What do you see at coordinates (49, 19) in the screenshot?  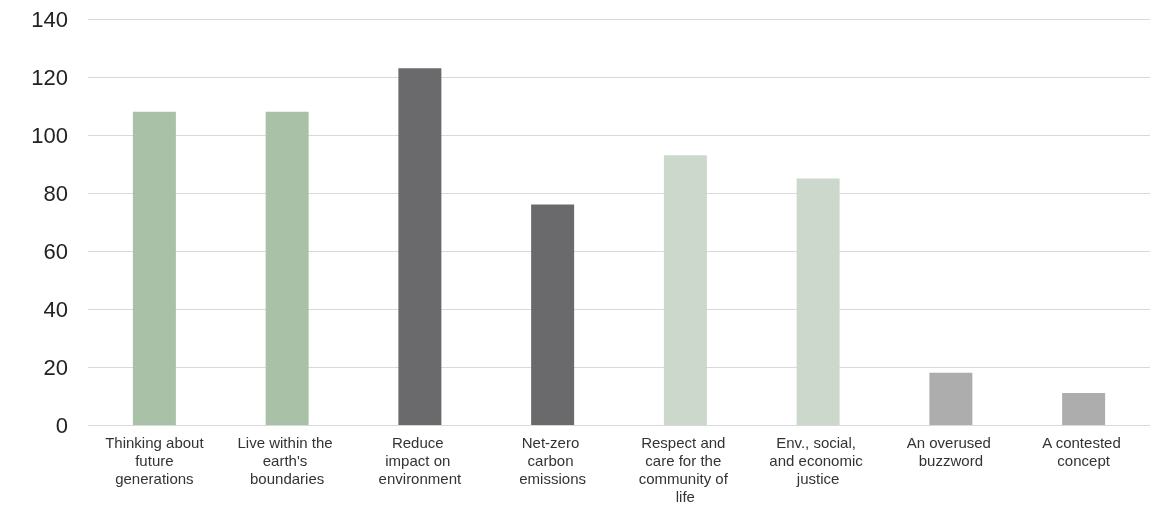 I see `y-tick-label: 140` at bounding box center [49, 19].